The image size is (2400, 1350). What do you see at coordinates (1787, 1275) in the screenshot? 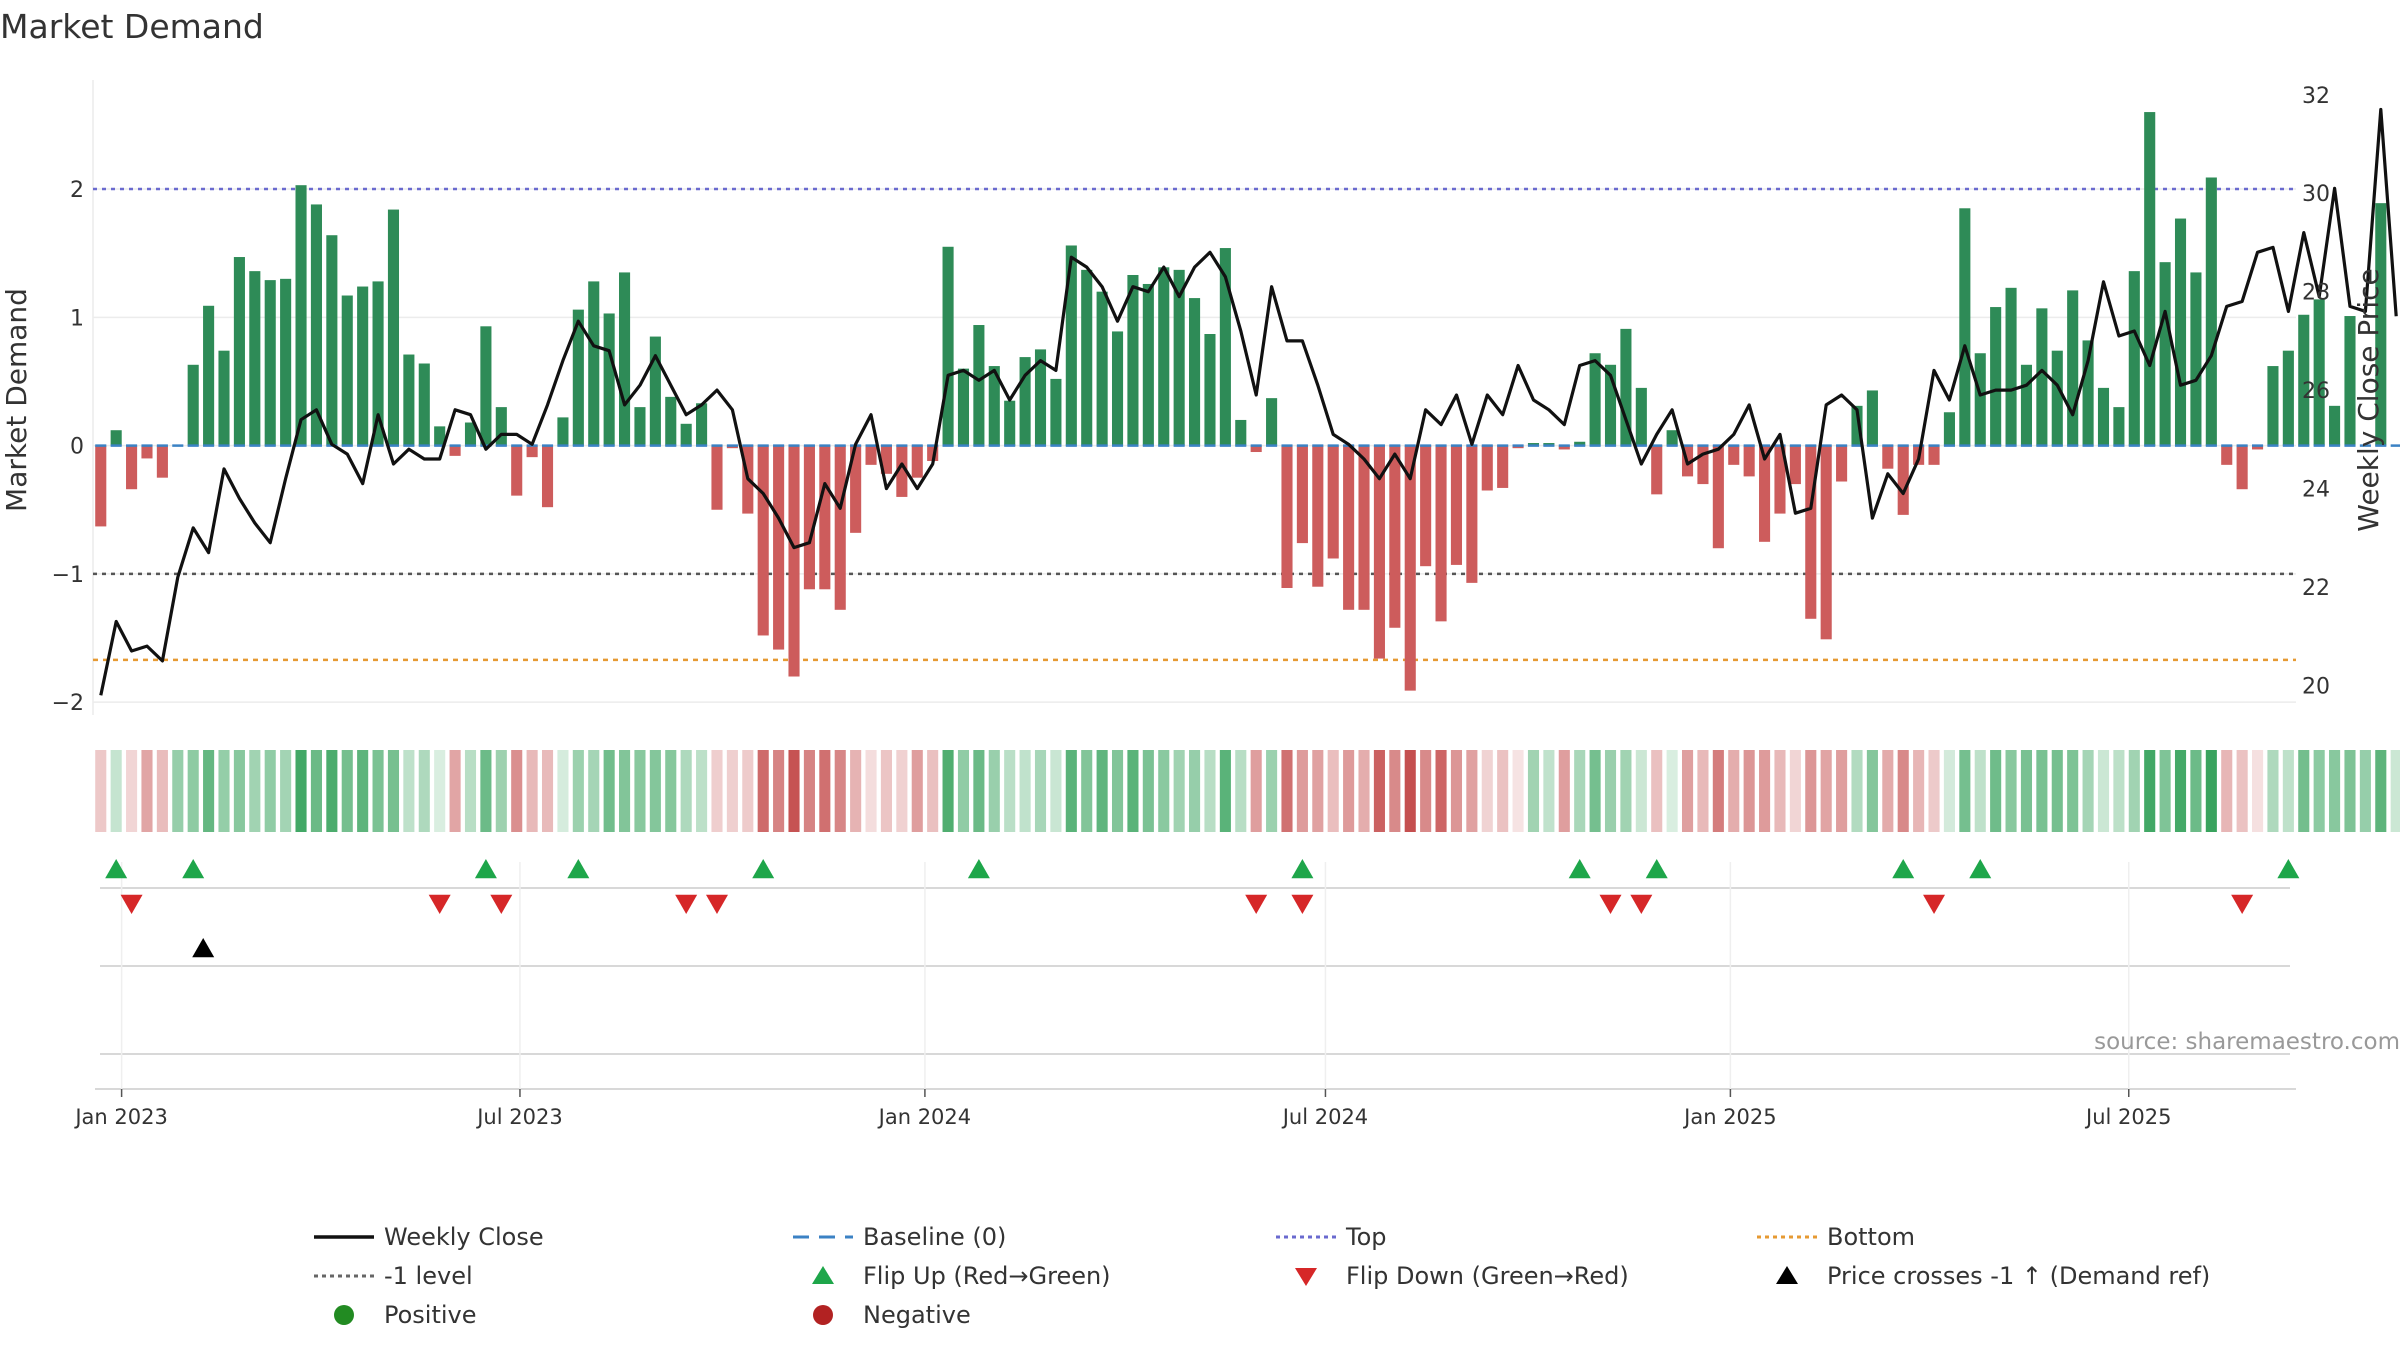
I see `legend-triangle-up-icon` at bounding box center [1787, 1275].